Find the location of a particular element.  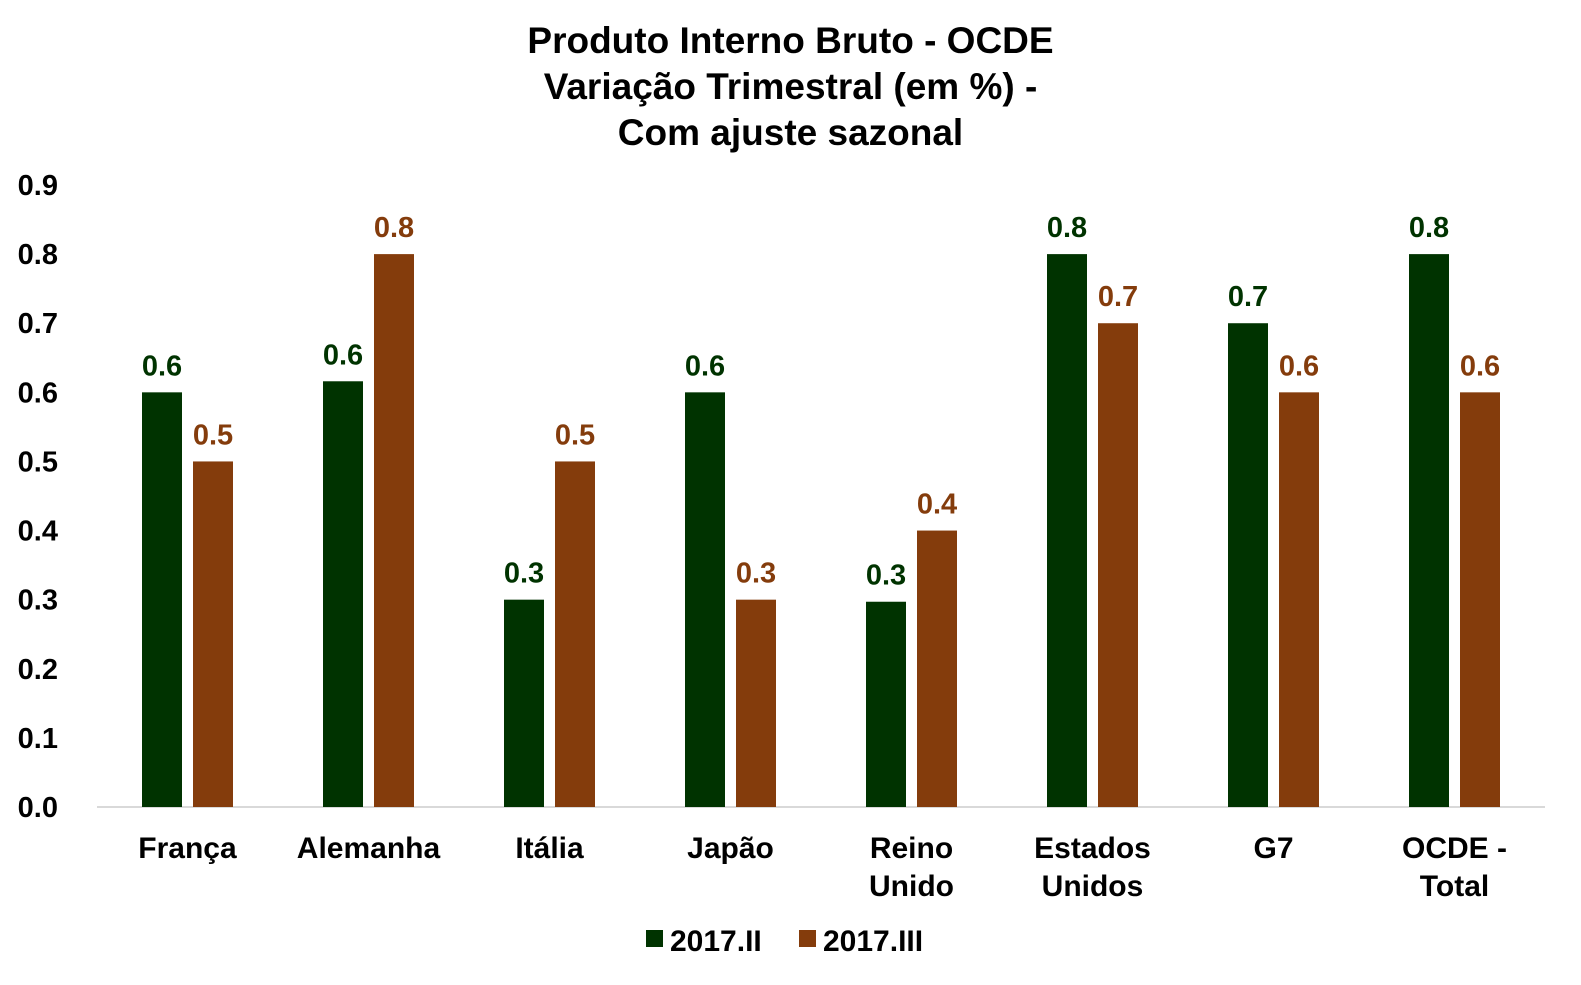

x-category-label: Itália is located at coordinates (549, 848).